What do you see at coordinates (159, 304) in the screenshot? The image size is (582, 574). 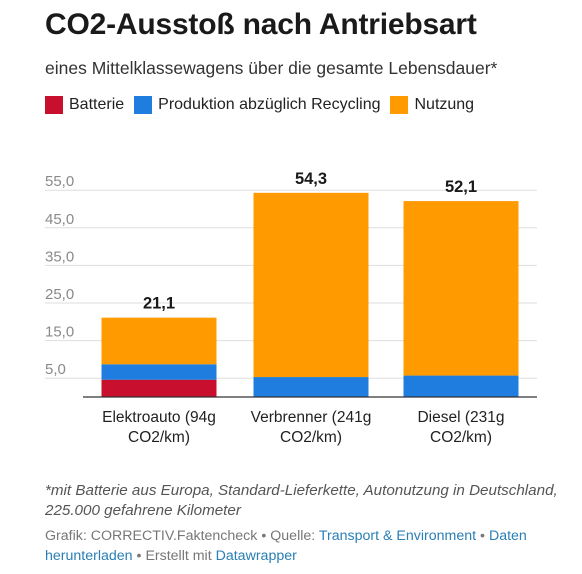 I see `bar-total-label: 21,1` at bounding box center [159, 304].